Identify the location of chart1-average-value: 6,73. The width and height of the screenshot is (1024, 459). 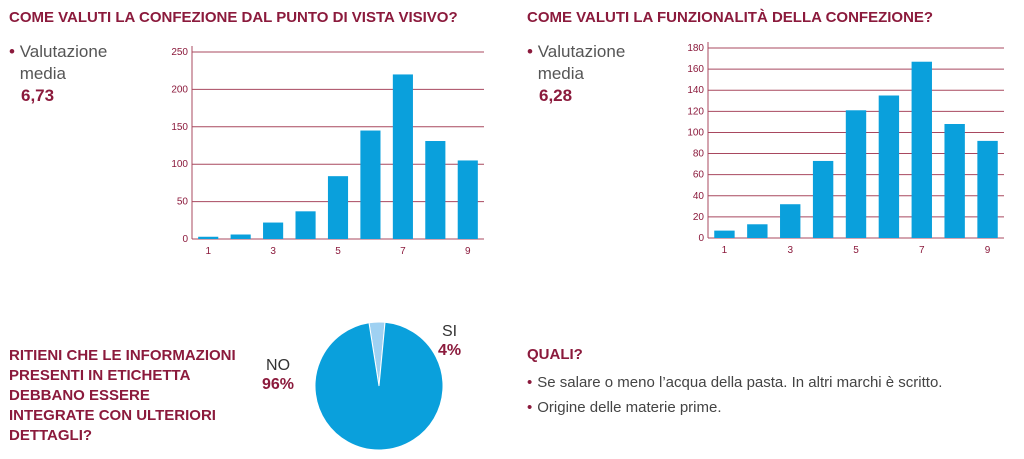
(38, 95).